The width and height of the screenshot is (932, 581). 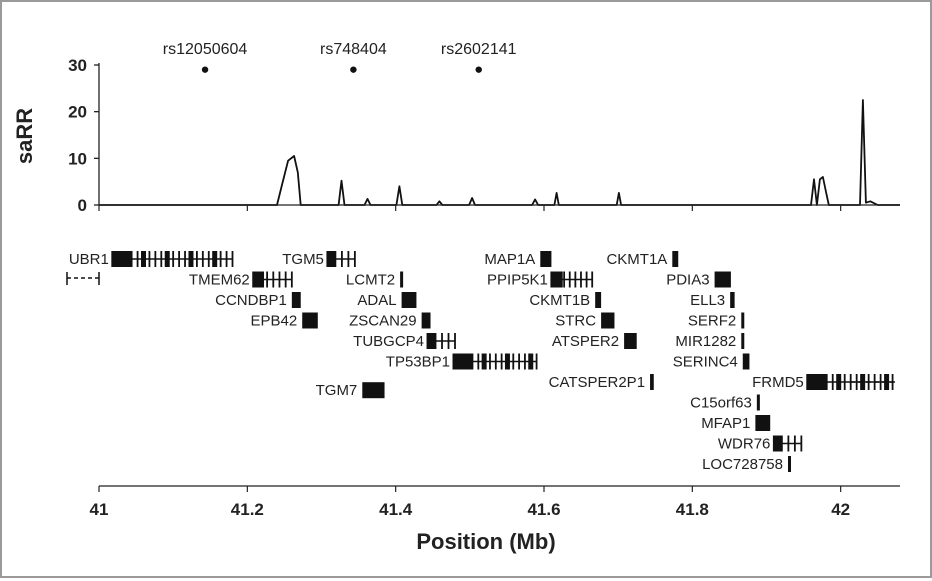 I want to click on gene-label: PDIA3, so click(x=687, y=280).